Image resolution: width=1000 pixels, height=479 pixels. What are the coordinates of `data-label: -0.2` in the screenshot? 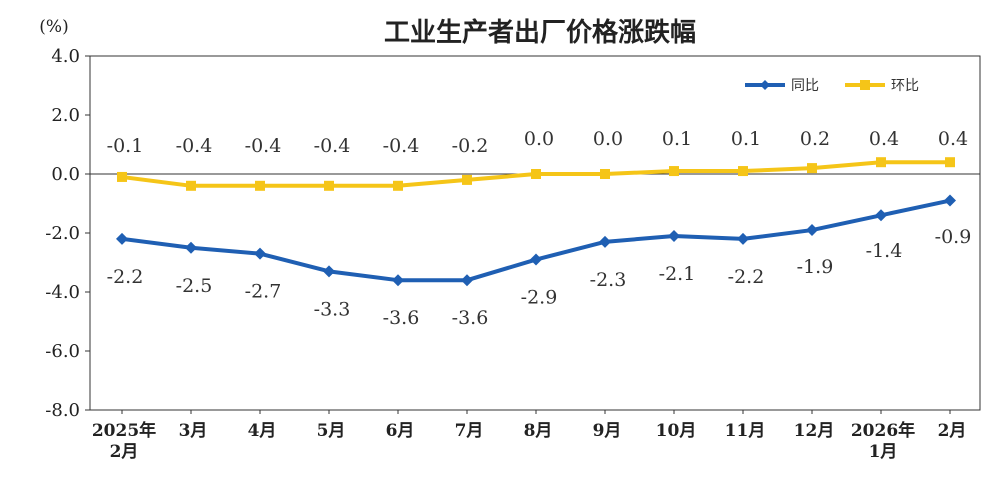 It's located at (470, 146).